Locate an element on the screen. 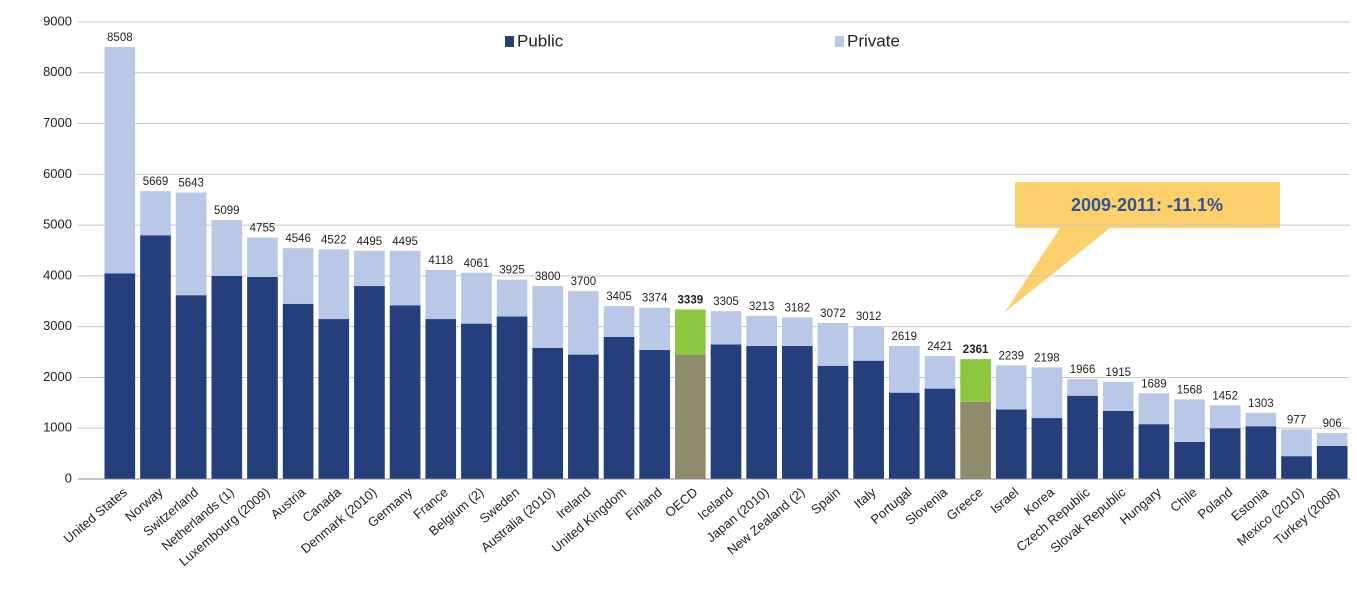  total-label: 3925 is located at coordinates (512, 271).